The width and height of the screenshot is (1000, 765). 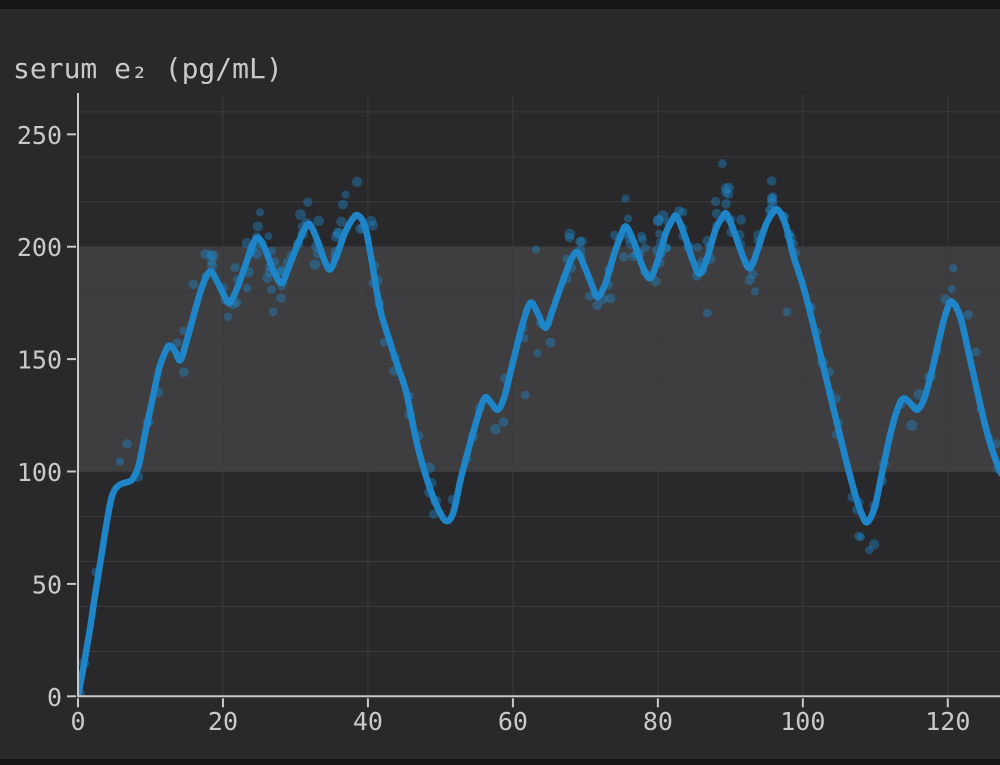 What do you see at coordinates (39, 360) in the screenshot?
I see `y-tick-label: 150` at bounding box center [39, 360].